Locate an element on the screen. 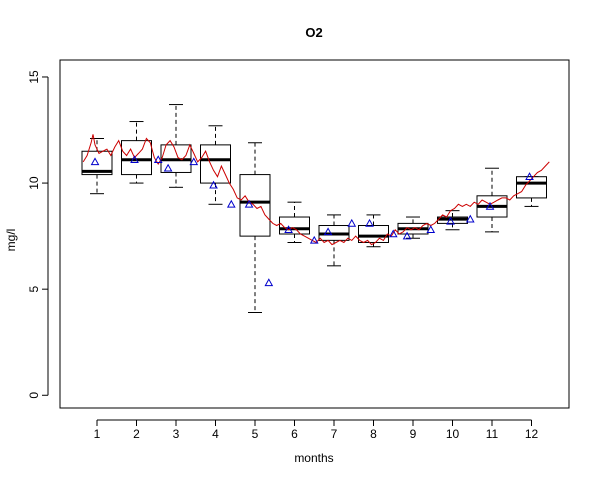 The image size is (600, 480). y-axis: 0 5 10 15 is located at coordinates (38, 234).